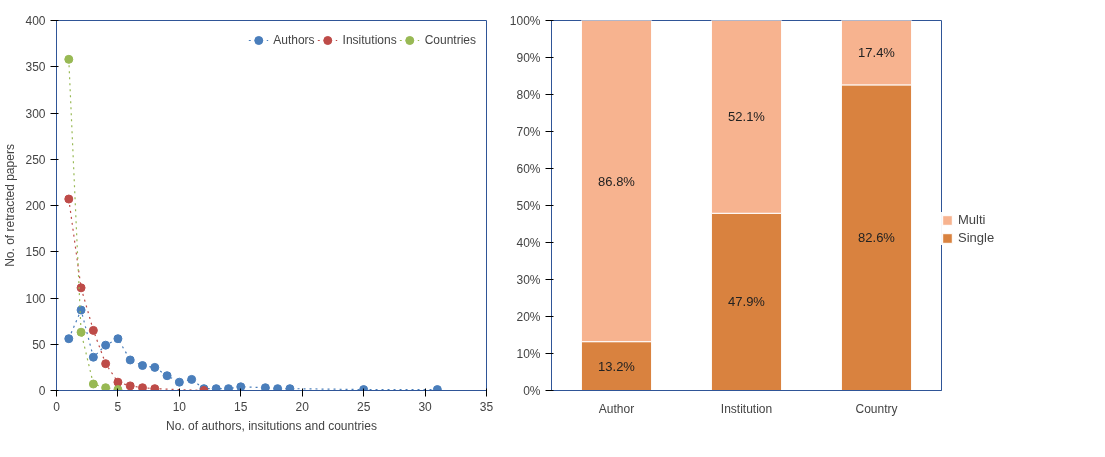  I want to click on x-tick-label: 5, so click(118, 406).